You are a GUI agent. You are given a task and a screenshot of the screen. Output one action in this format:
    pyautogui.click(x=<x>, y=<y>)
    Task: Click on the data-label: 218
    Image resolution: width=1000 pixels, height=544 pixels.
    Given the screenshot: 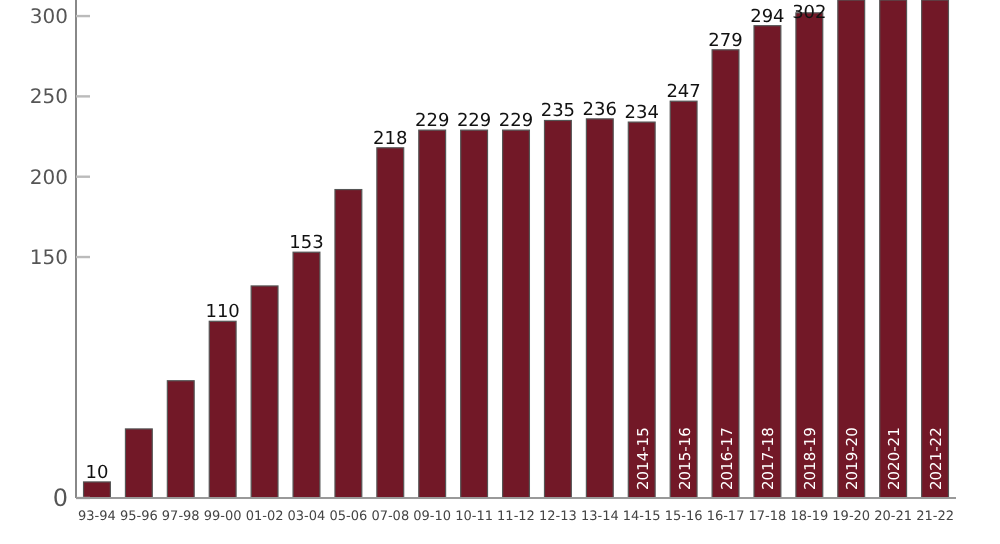 What is the action you would take?
    pyautogui.click(x=390, y=139)
    